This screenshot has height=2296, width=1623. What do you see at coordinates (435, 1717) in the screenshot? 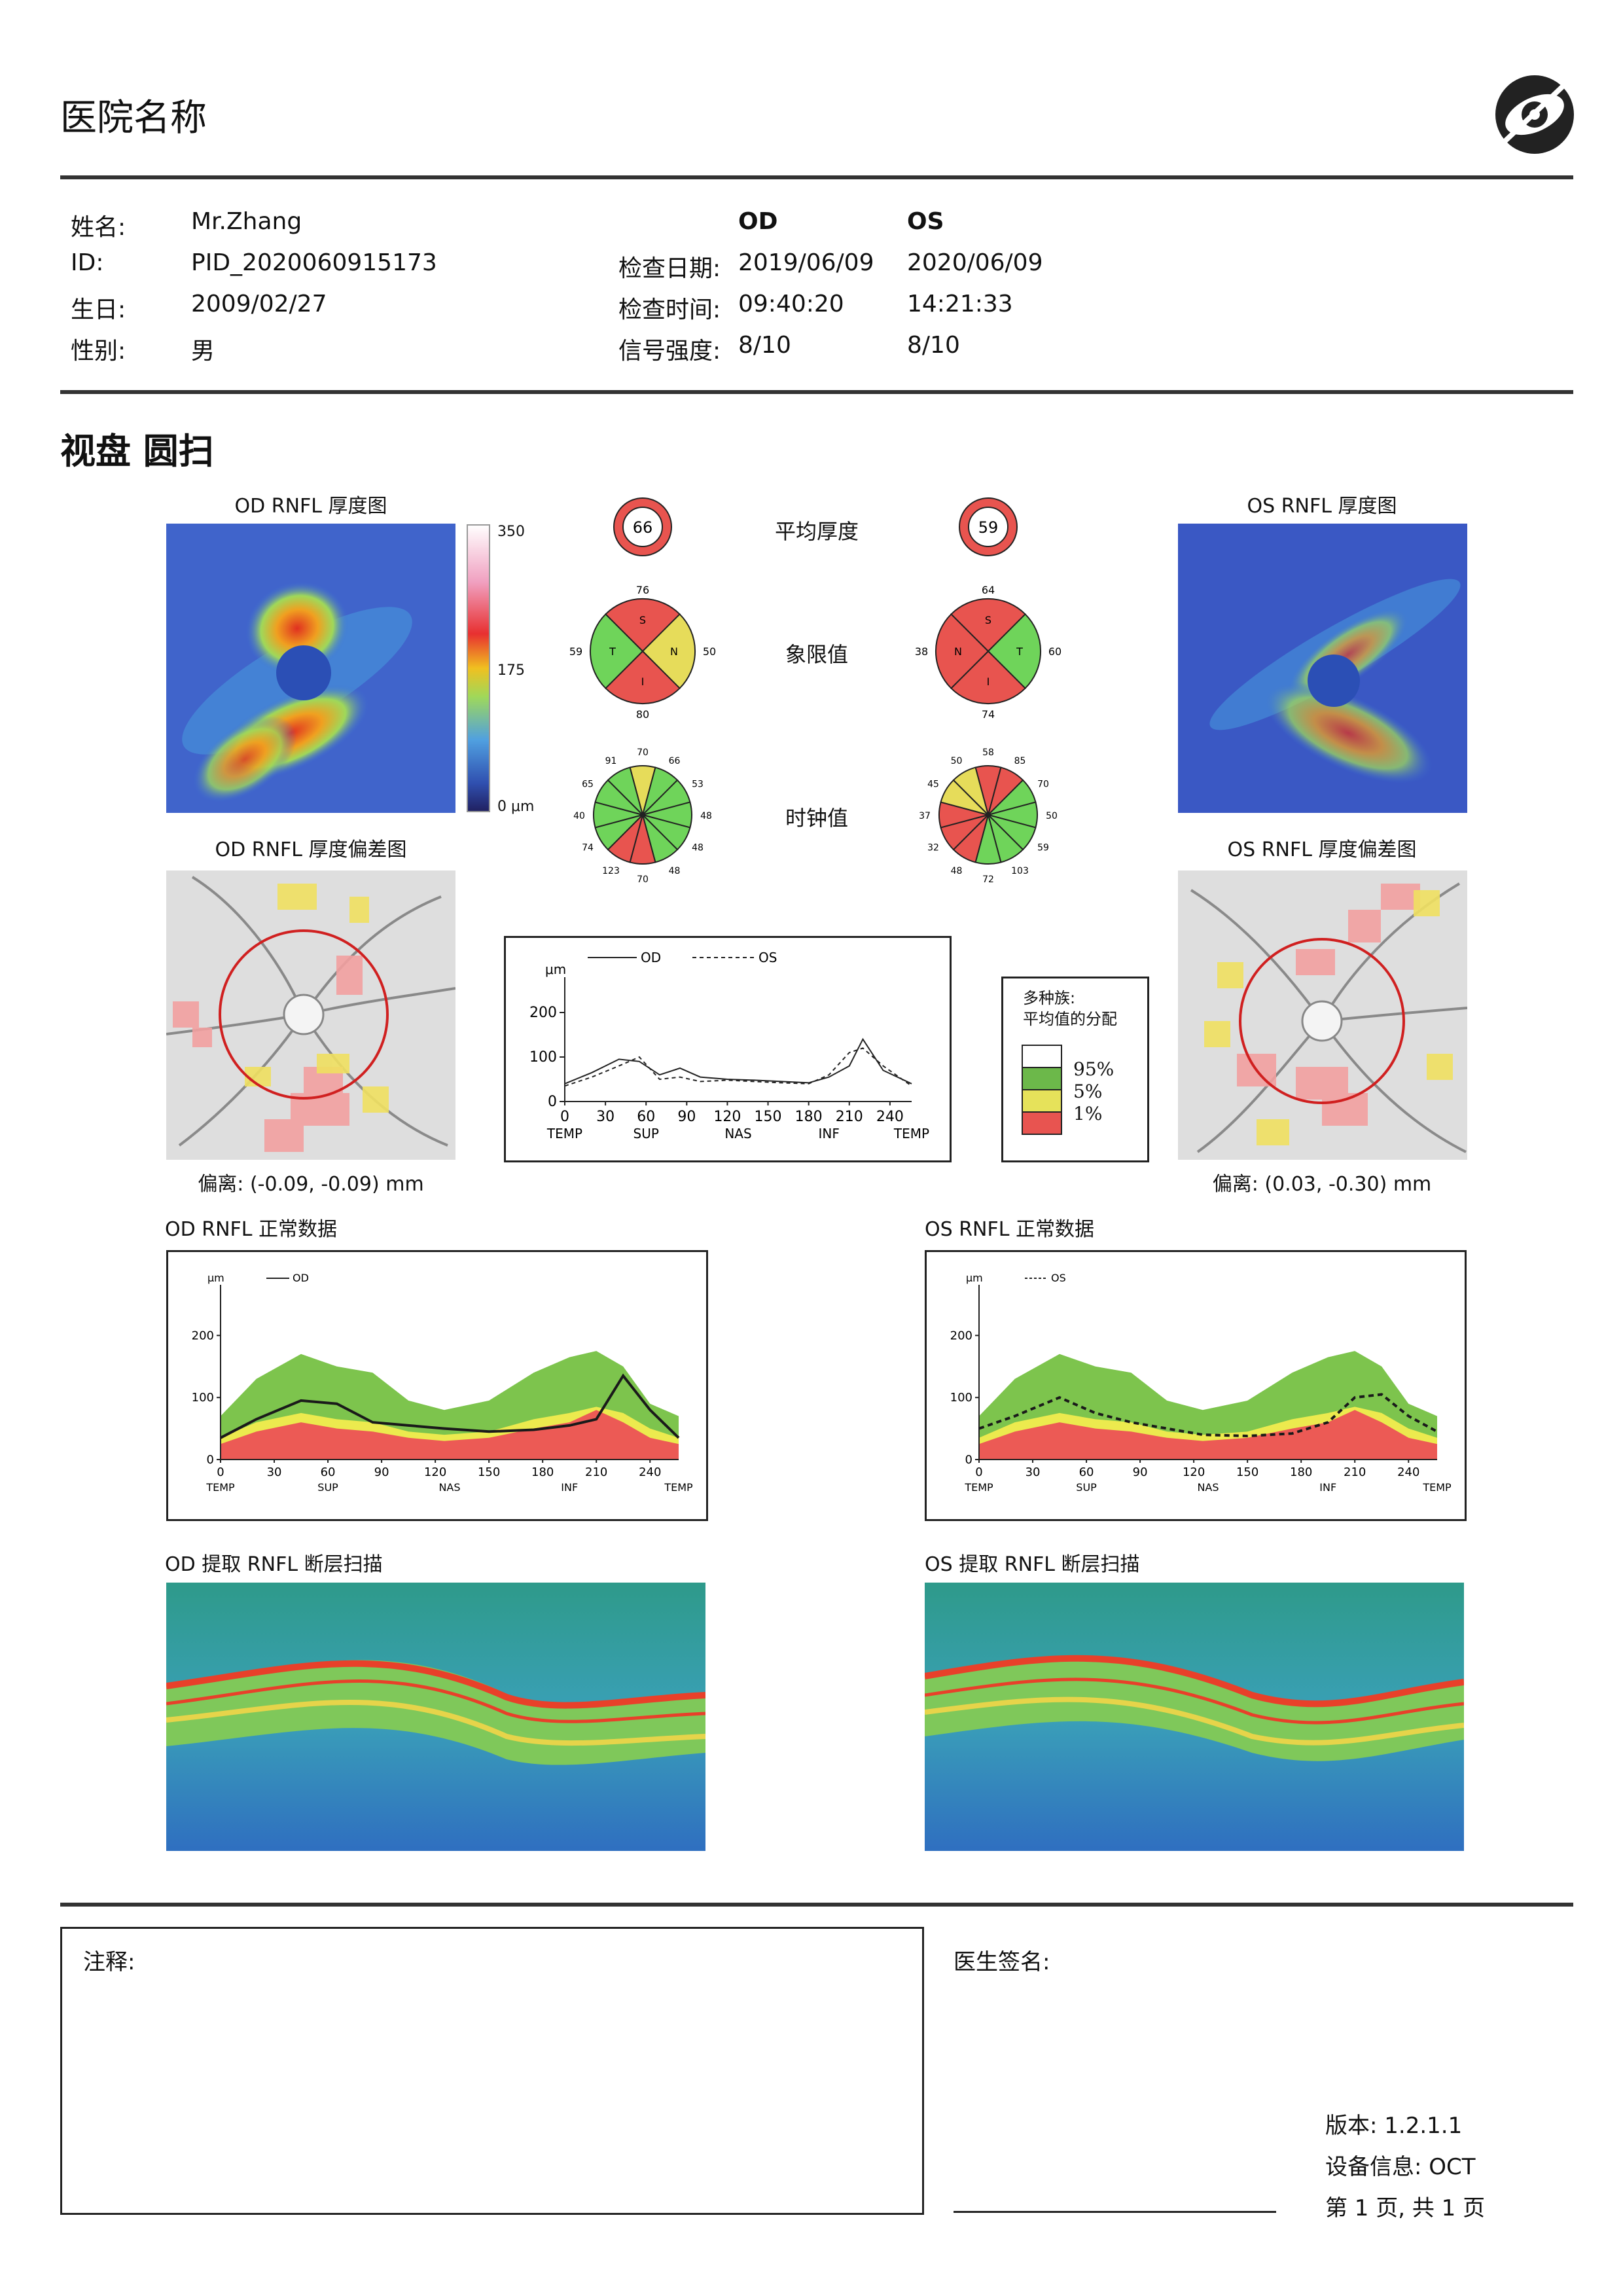
I see `od-bscan-image` at bounding box center [435, 1717].